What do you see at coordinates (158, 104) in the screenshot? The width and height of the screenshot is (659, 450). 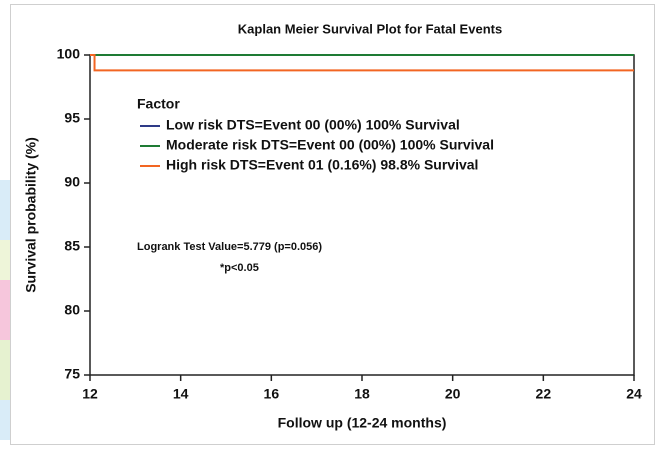 I see `legend-title: Factor` at bounding box center [158, 104].